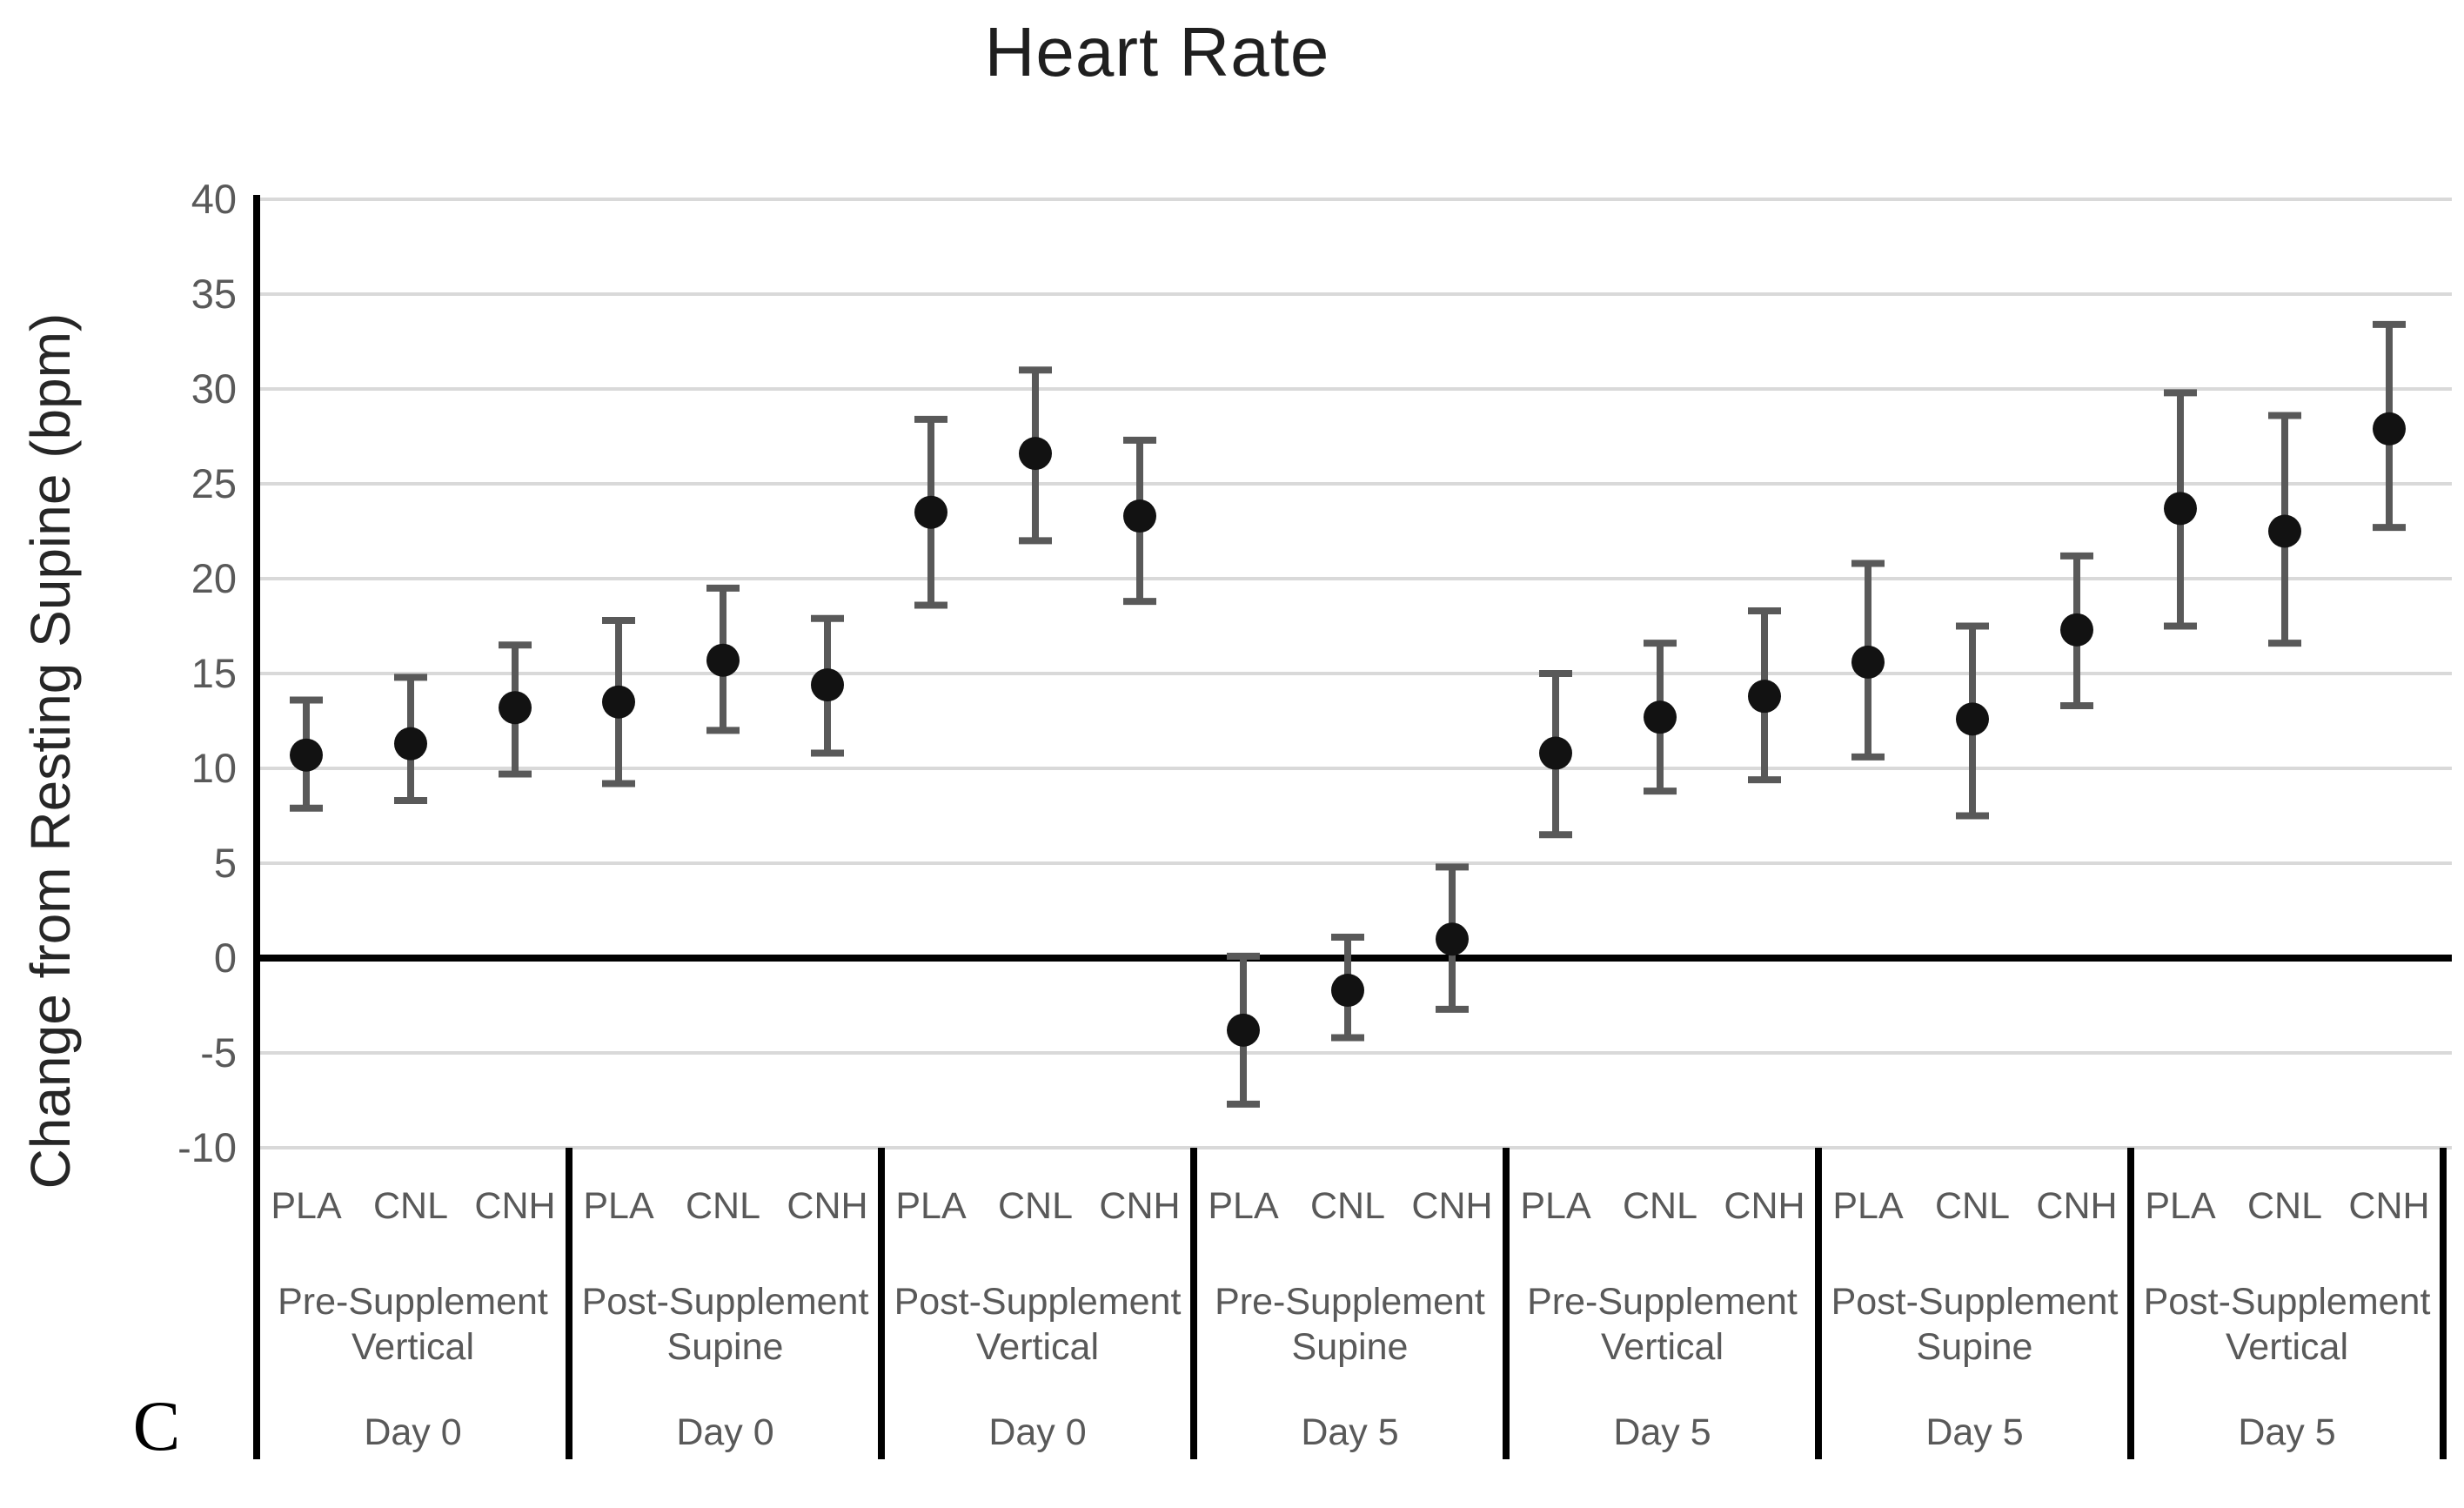 This screenshot has width=2464, height=1508. I want to click on condition-label-line1-g2: Post-Supplement, so click(725, 1302).